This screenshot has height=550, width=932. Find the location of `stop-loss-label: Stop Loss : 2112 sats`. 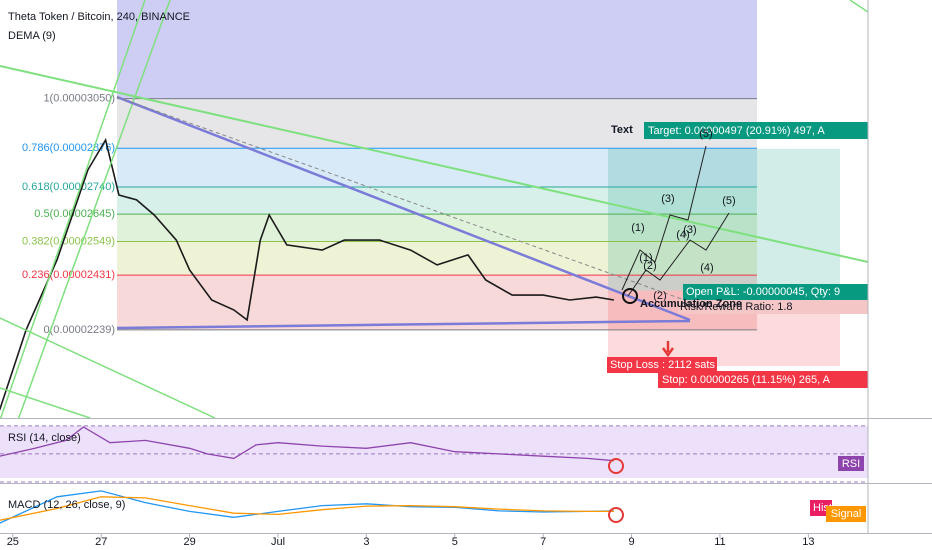

stop-loss-label: Stop Loss : 2112 sats is located at coordinates (662, 365).